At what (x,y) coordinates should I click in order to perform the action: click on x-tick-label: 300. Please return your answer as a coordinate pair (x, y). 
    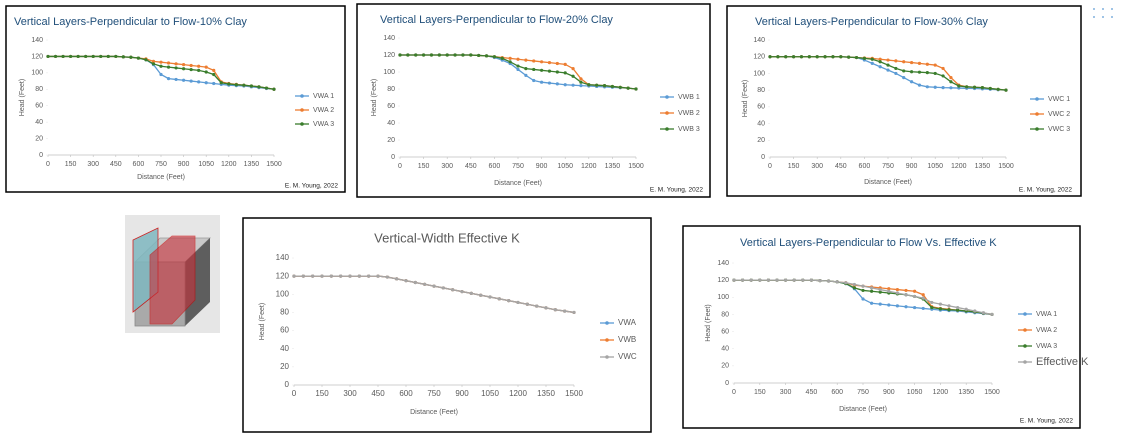
    Looking at the image, I should click on (817, 166).